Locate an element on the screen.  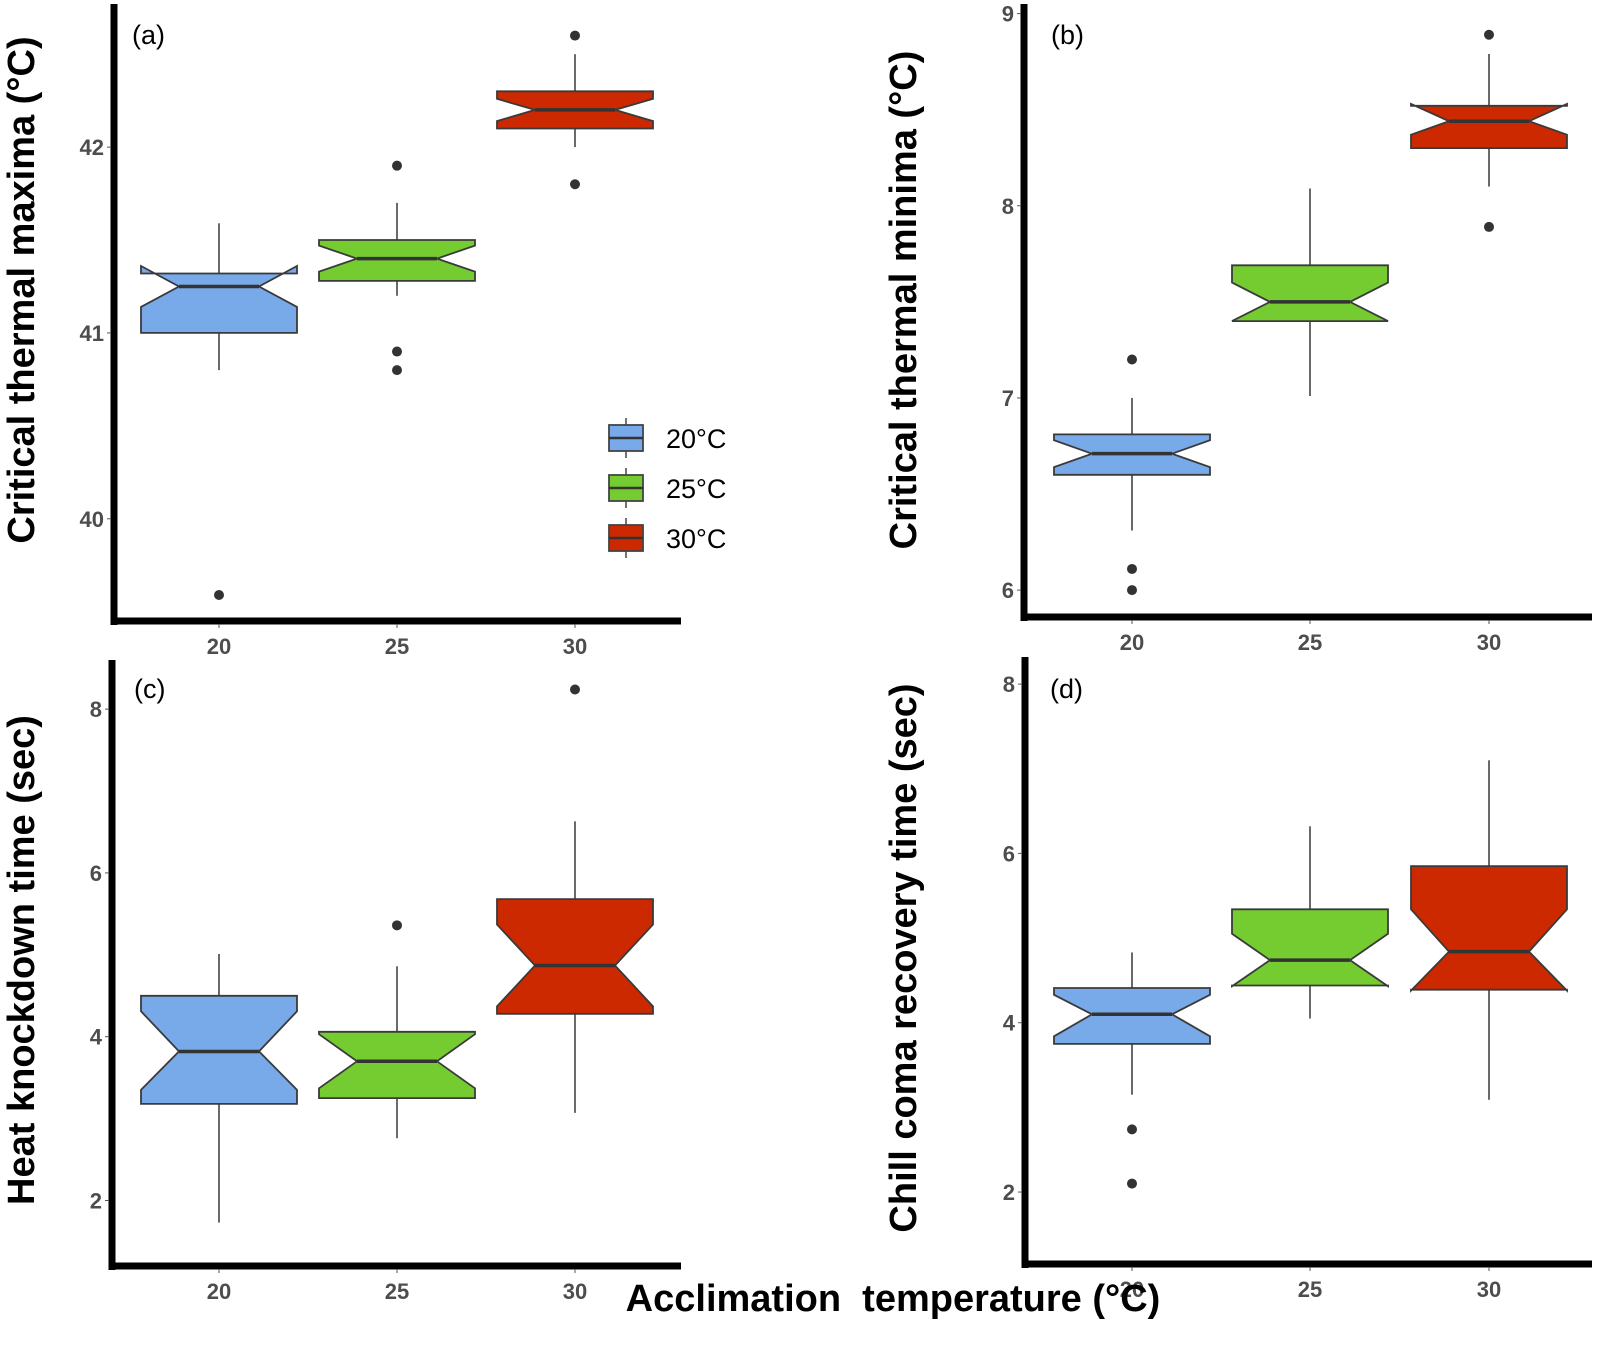
legend-item-20: 20°C is located at coordinates (667, 438).